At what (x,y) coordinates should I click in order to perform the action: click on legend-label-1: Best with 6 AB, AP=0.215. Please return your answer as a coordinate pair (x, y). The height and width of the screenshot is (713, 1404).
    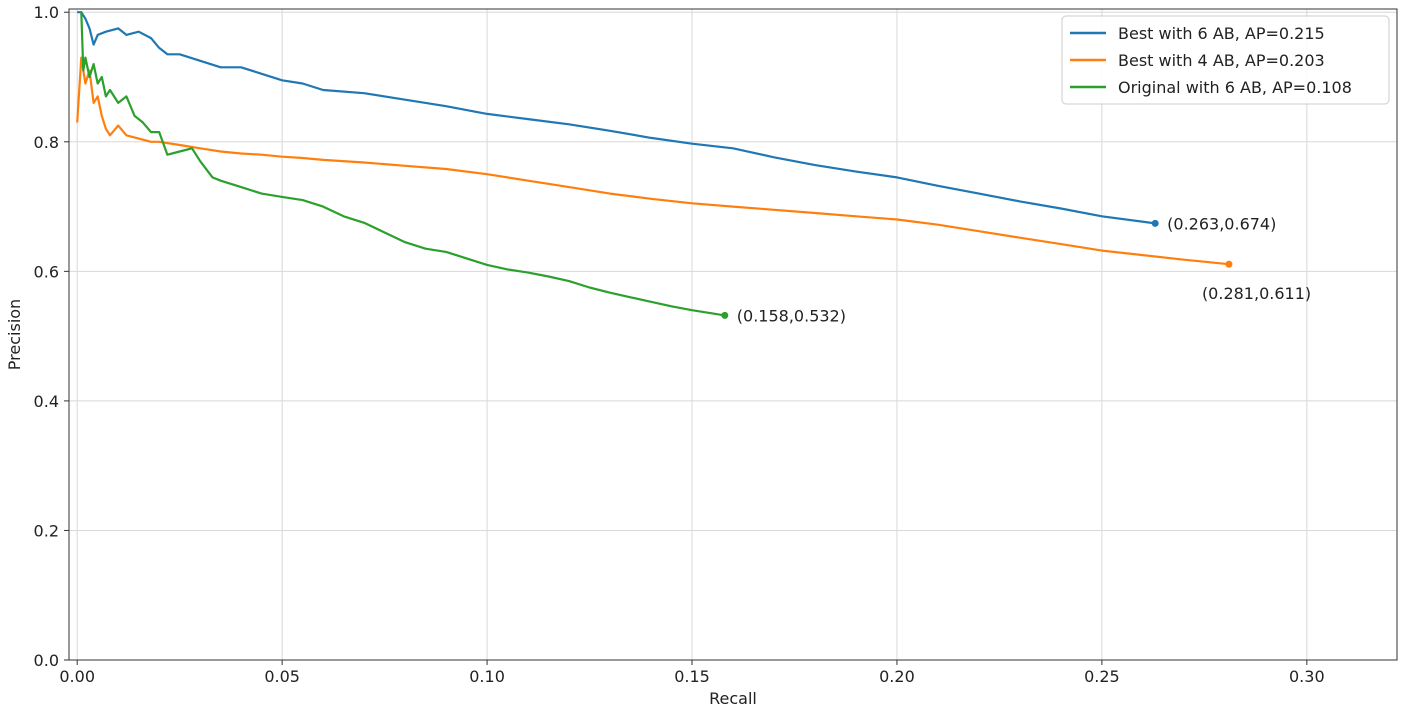
    Looking at the image, I should click on (1221, 33).